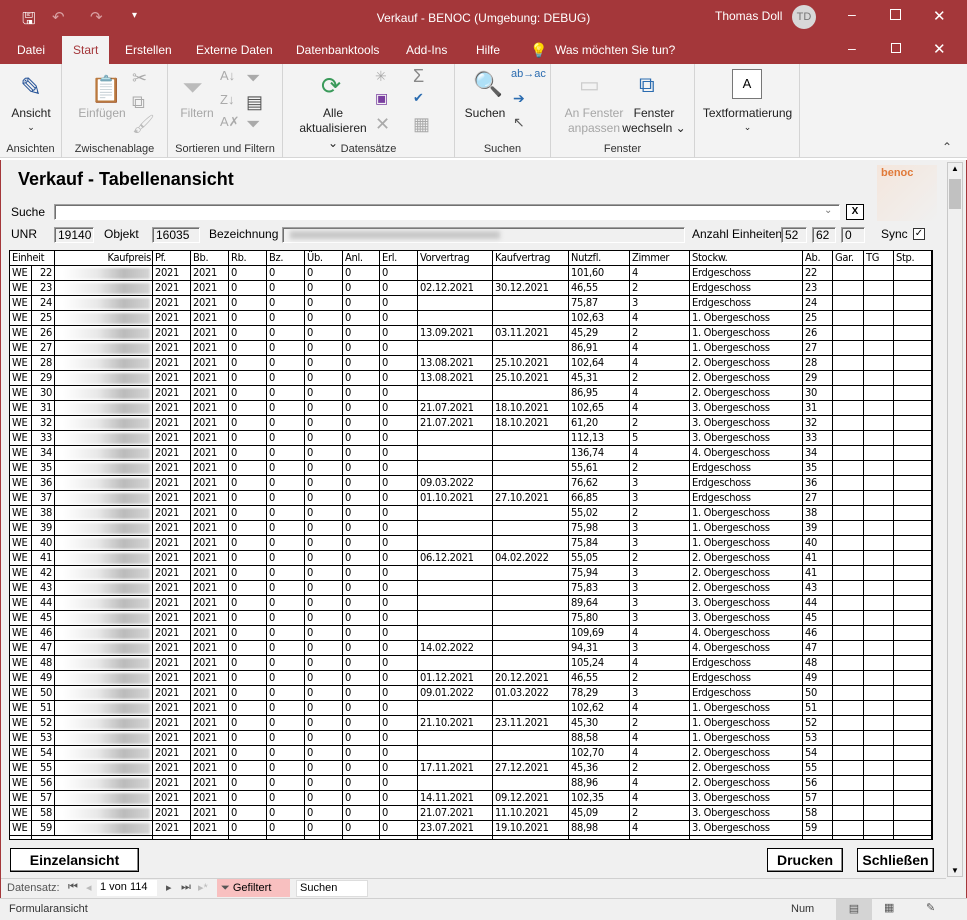 The height and width of the screenshot is (920, 967). What do you see at coordinates (660, 273) in the screenshot?
I see `table-cell: 4` at bounding box center [660, 273].